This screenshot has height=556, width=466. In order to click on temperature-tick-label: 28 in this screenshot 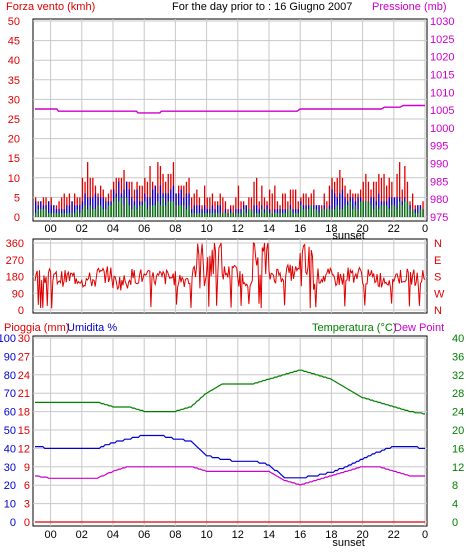, I will do `click(458, 394)`.